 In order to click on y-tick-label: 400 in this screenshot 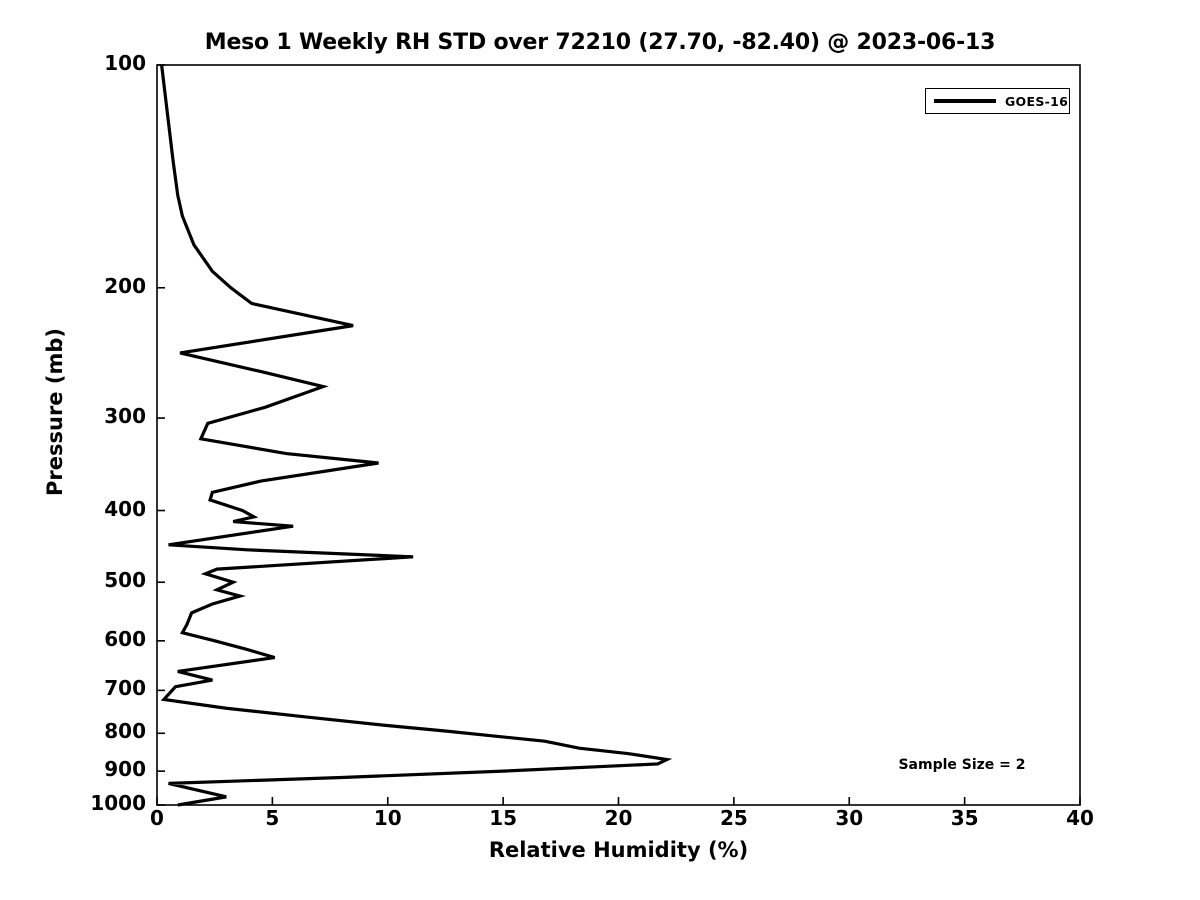, I will do `click(125, 508)`.